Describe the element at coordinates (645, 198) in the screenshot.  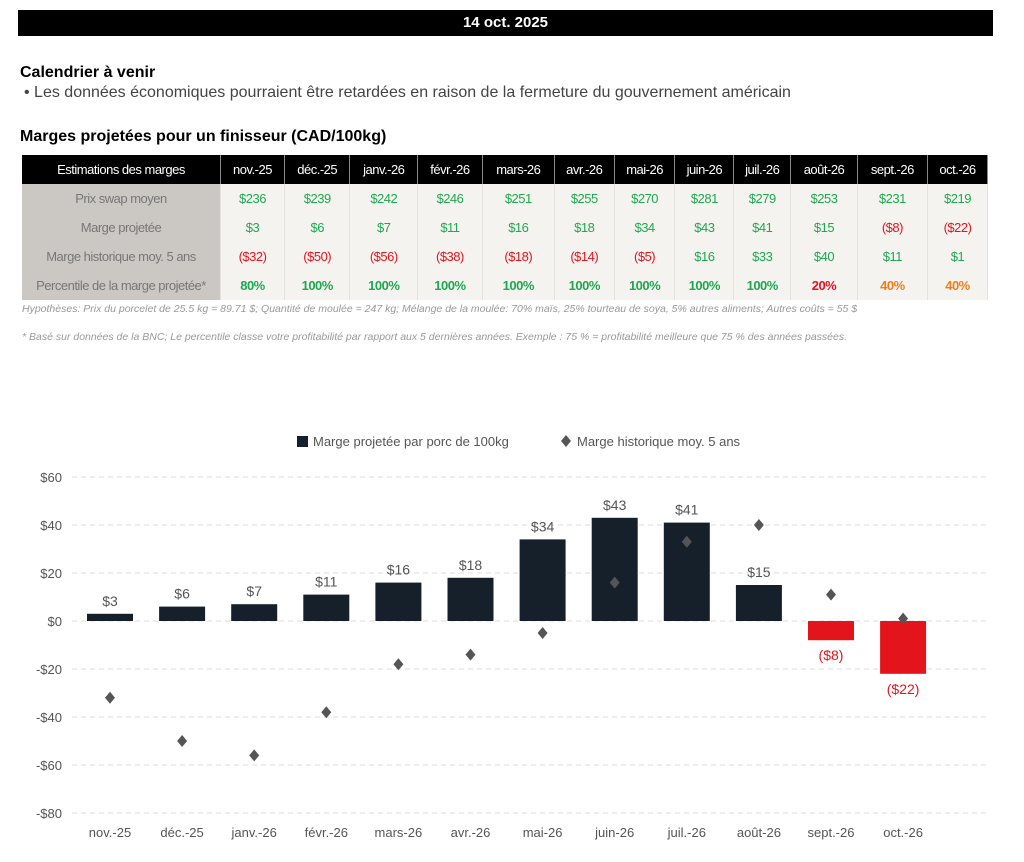
I see `table-cell: $270` at that location.